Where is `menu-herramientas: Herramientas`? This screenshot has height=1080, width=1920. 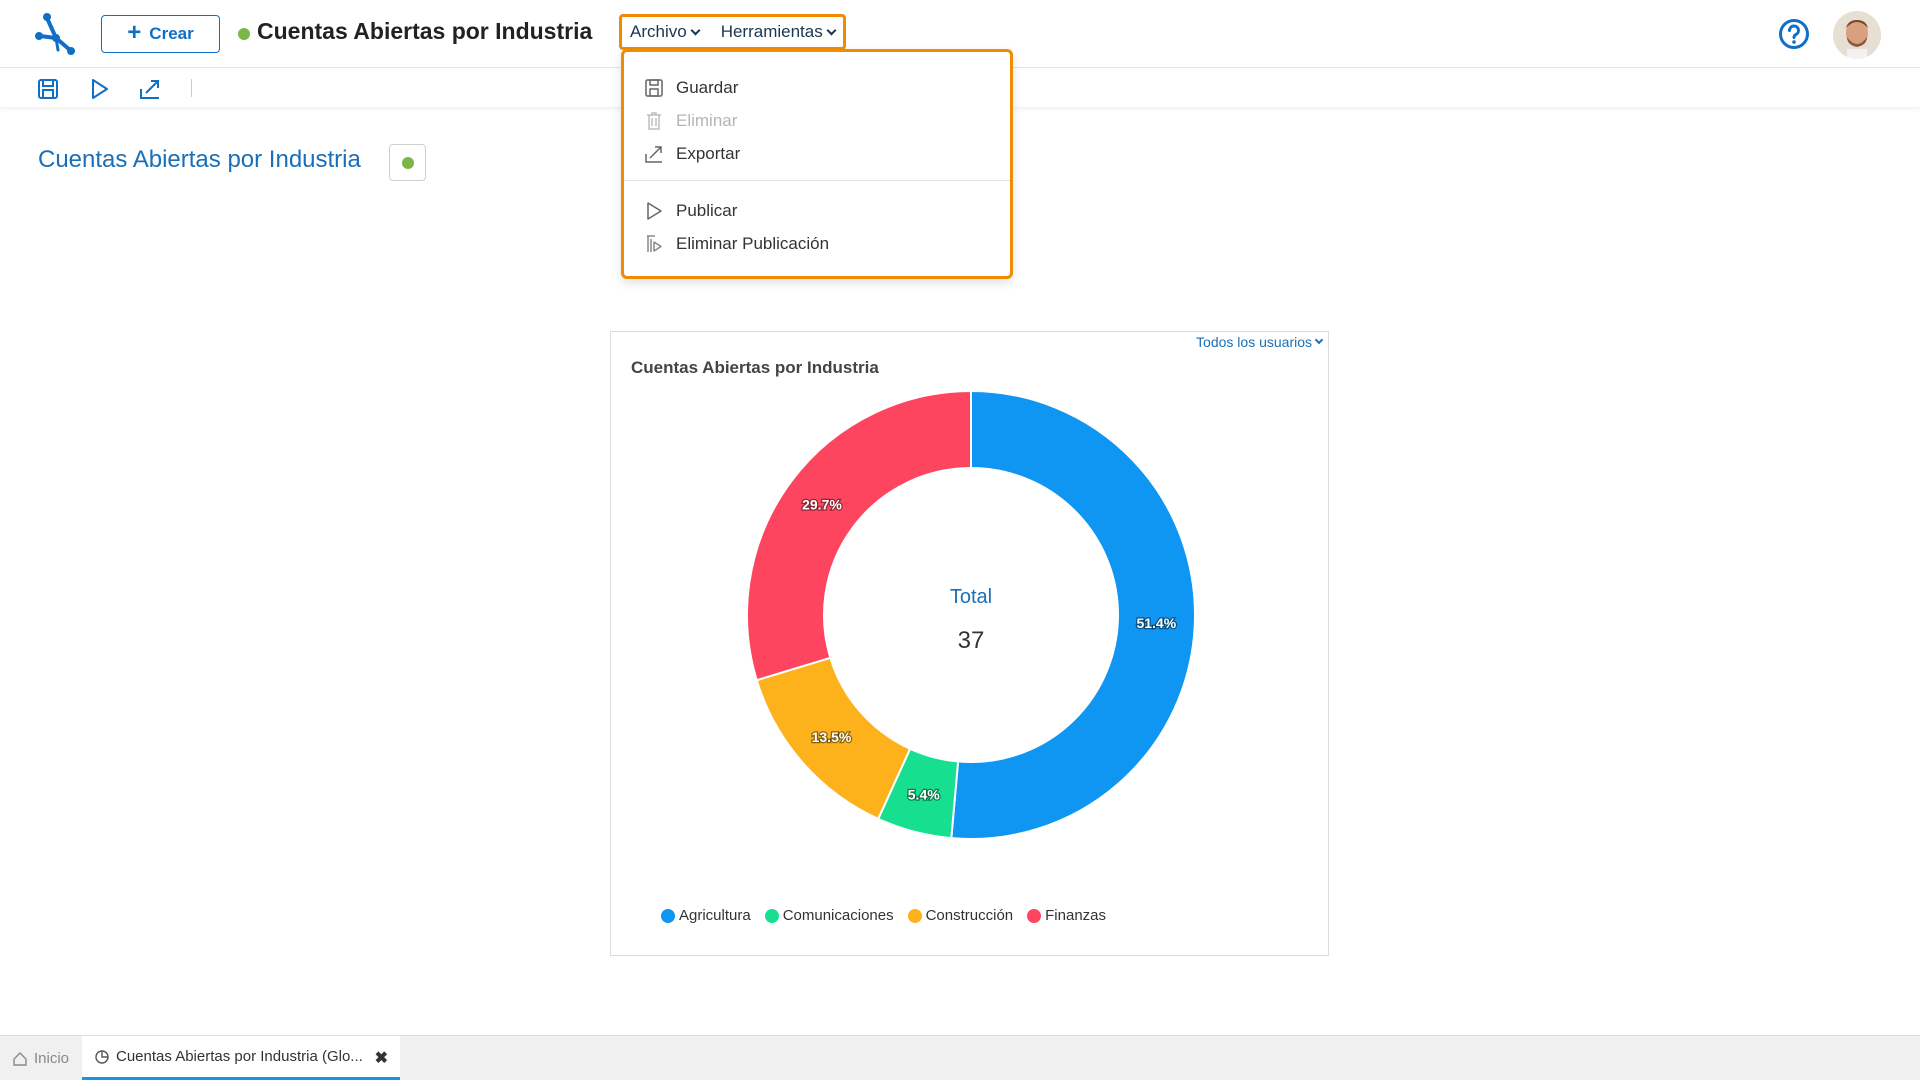
menu-herramientas: Herramientas is located at coordinates (778, 32).